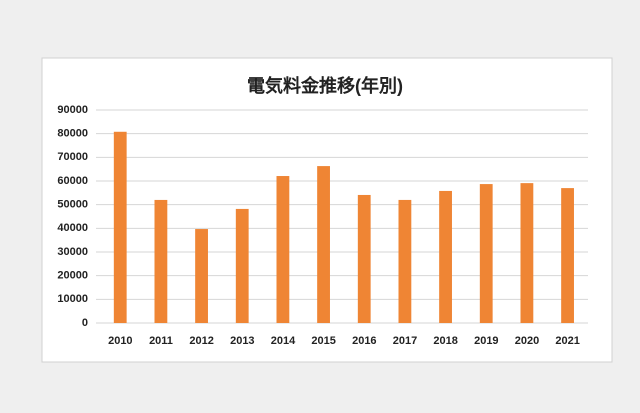 The width and height of the screenshot is (640, 413). I want to click on x-tick-label: 2019, so click(486, 341).